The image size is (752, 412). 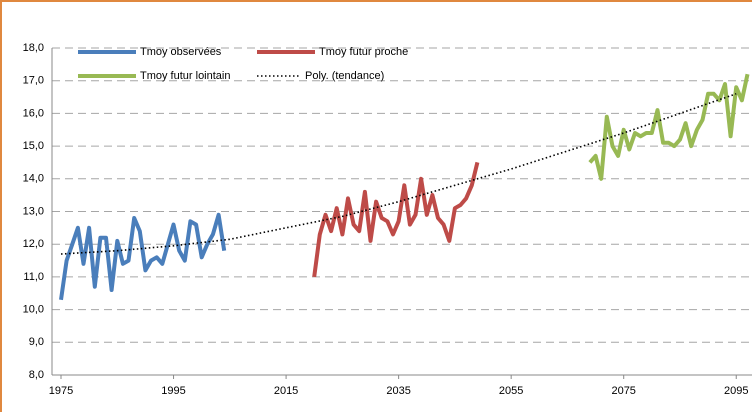 What do you see at coordinates (363, 52) in the screenshot?
I see `legend-label: Tmoy futur proche` at bounding box center [363, 52].